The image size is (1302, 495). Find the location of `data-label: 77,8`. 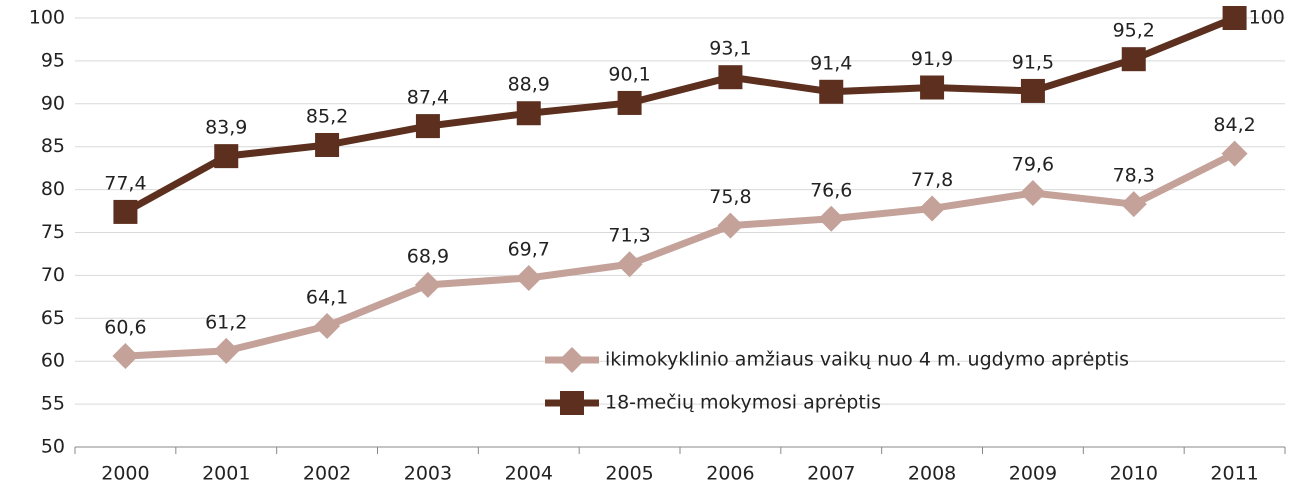

data-label: 77,8 is located at coordinates (932, 180).